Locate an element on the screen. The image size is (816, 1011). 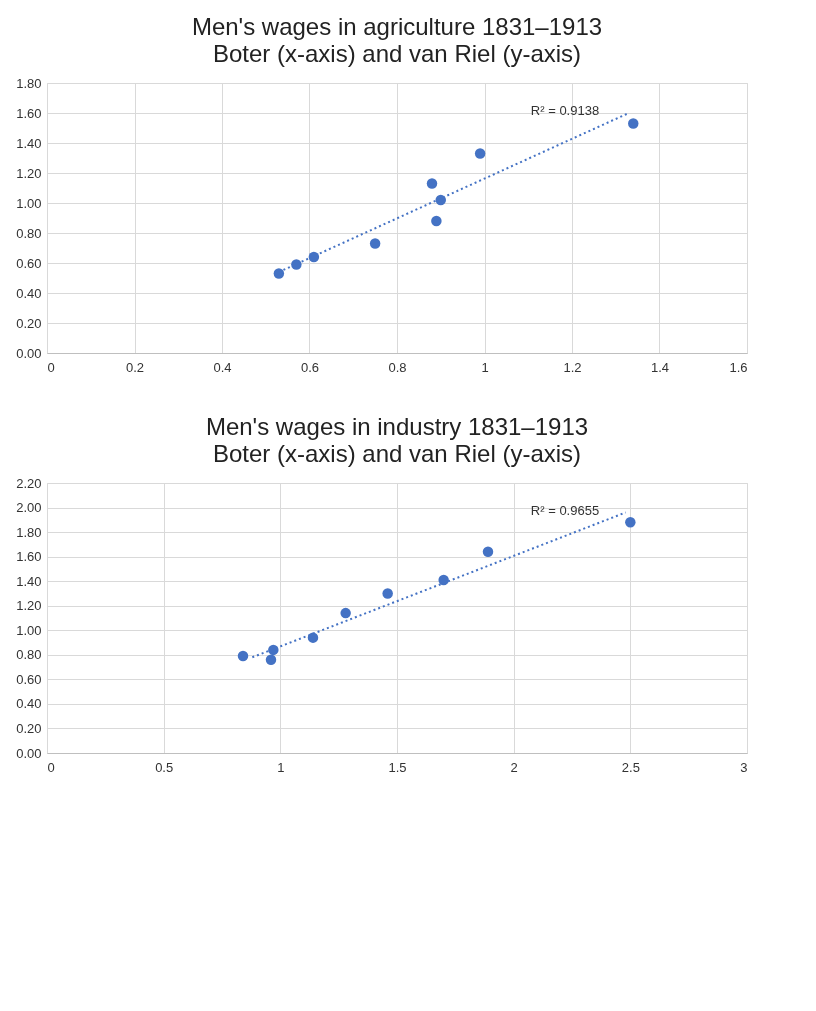
x-tick-label: 3 is located at coordinates (744, 767).